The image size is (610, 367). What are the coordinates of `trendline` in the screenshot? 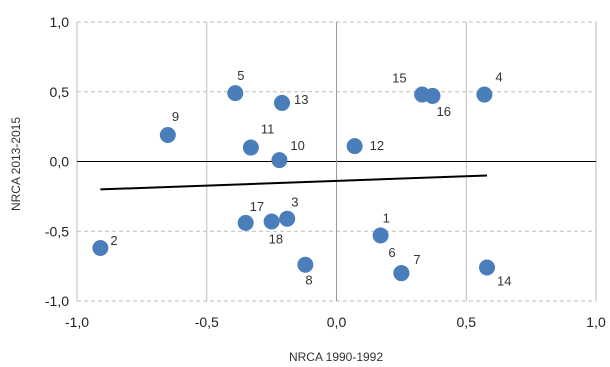 It's located at (294, 182).